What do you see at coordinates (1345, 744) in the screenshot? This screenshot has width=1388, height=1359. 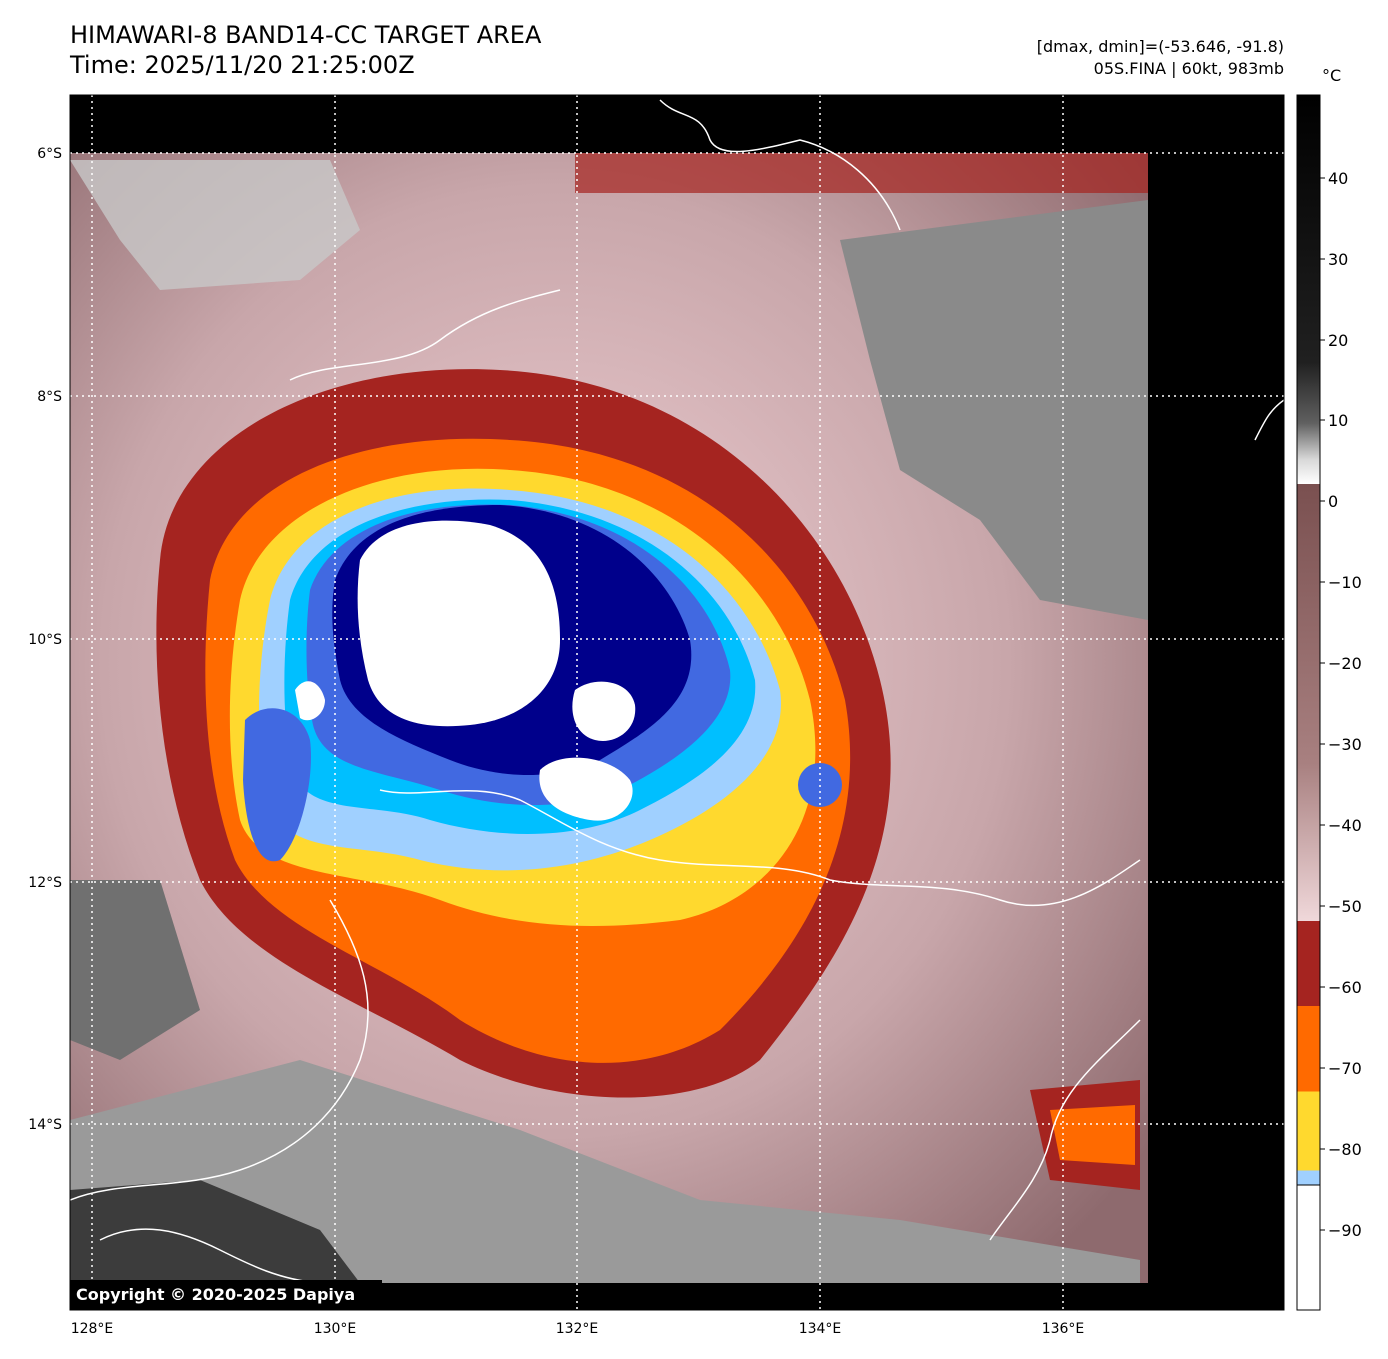 I see `colorbar-tick-label: −30` at bounding box center [1345, 744].